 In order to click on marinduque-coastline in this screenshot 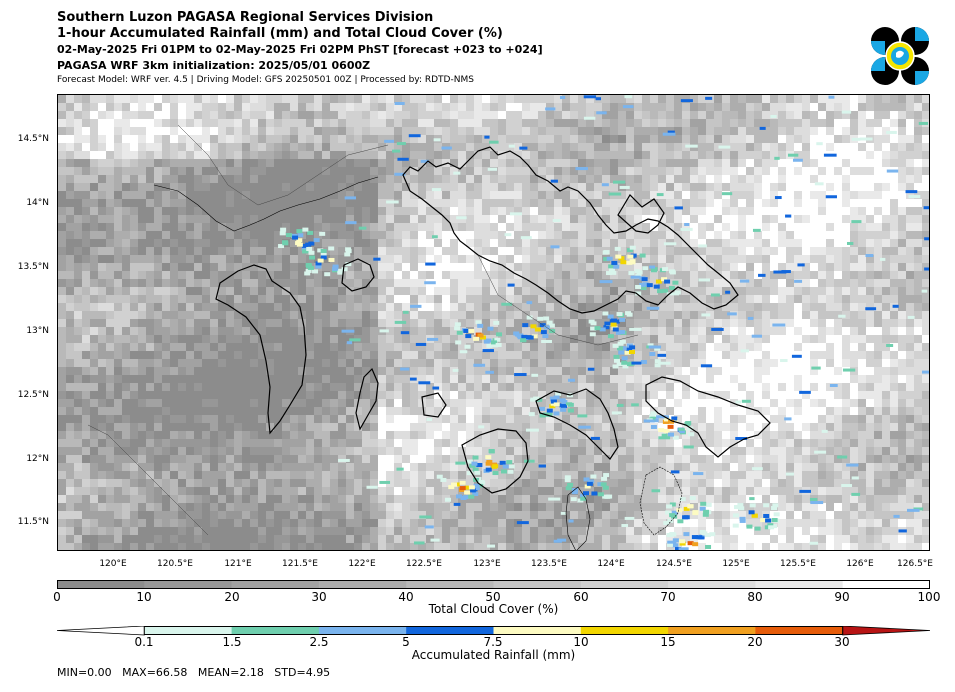, I will do `click(358, 275)`.